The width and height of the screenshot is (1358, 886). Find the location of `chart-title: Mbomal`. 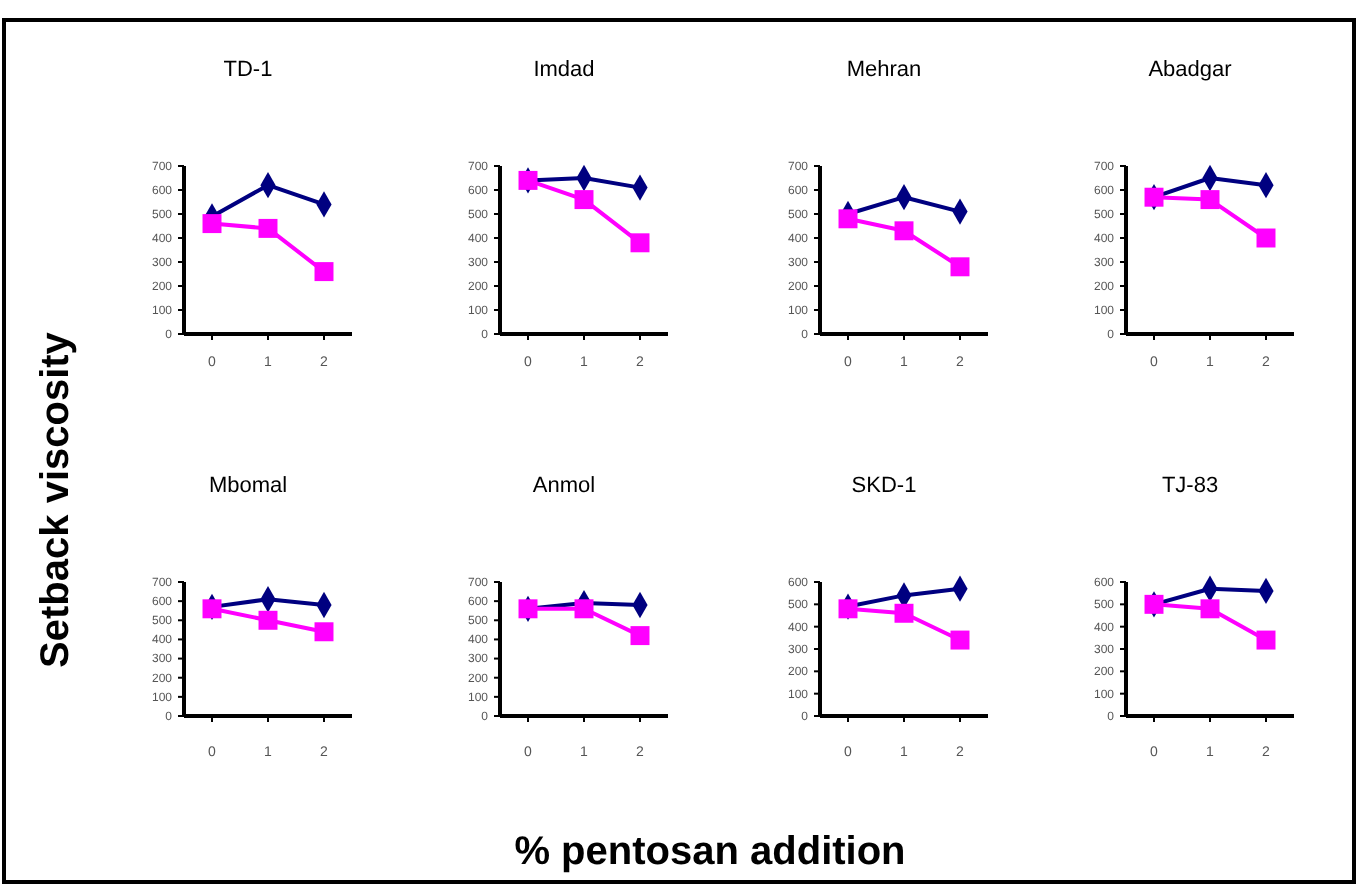

chart-title: Mbomal is located at coordinates (248, 486).